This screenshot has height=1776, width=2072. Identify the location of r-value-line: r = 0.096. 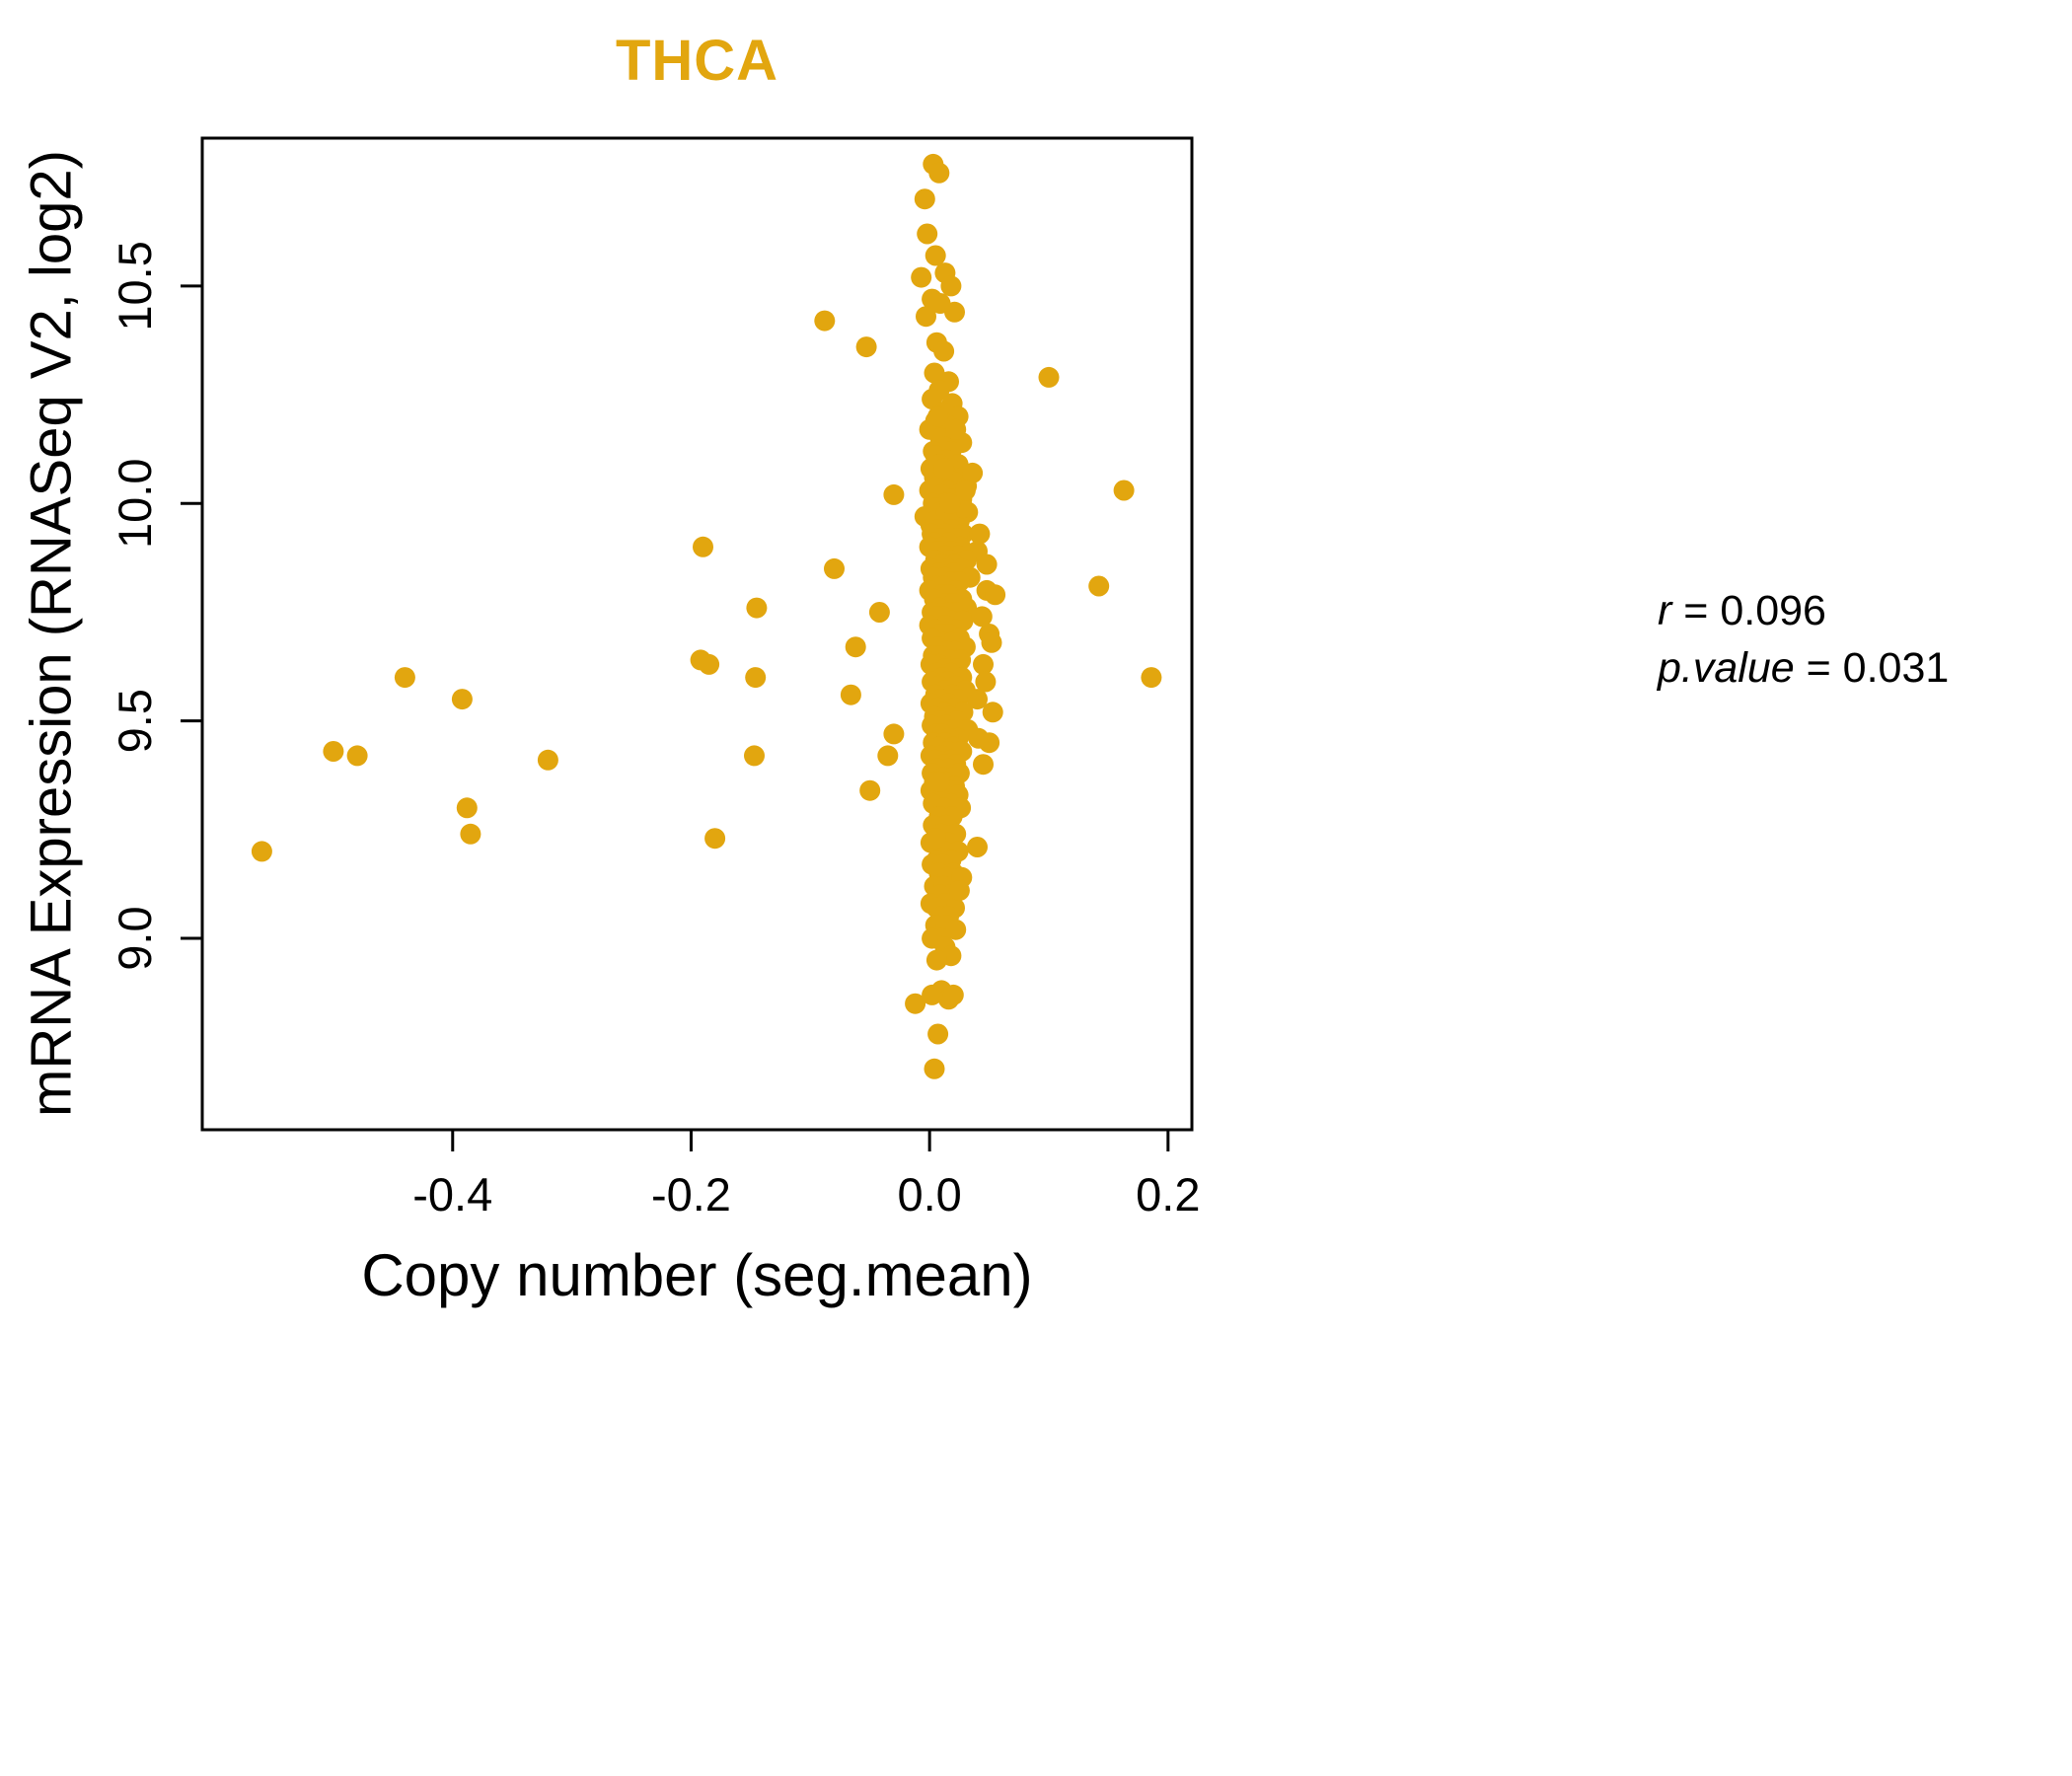
(1803, 610).